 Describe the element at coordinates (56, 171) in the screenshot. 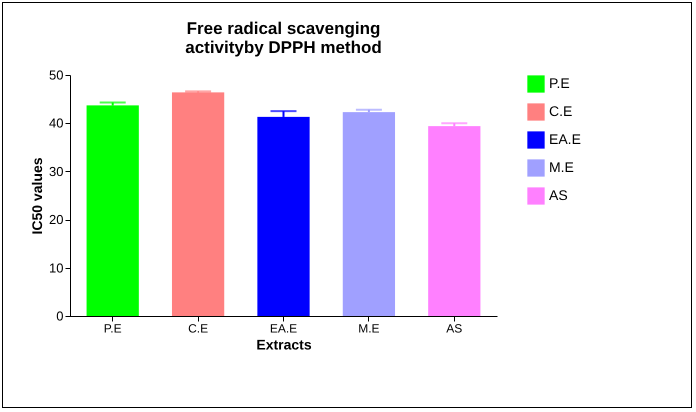

I see `y-tick-label: 30` at that location.